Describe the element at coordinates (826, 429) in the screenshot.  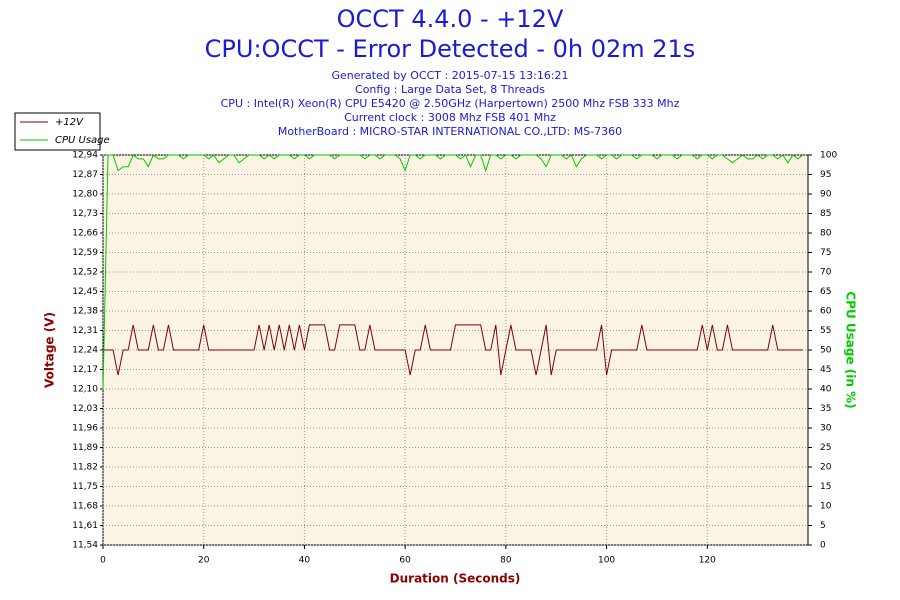
I see `y2-tick-label: 30` at that location.